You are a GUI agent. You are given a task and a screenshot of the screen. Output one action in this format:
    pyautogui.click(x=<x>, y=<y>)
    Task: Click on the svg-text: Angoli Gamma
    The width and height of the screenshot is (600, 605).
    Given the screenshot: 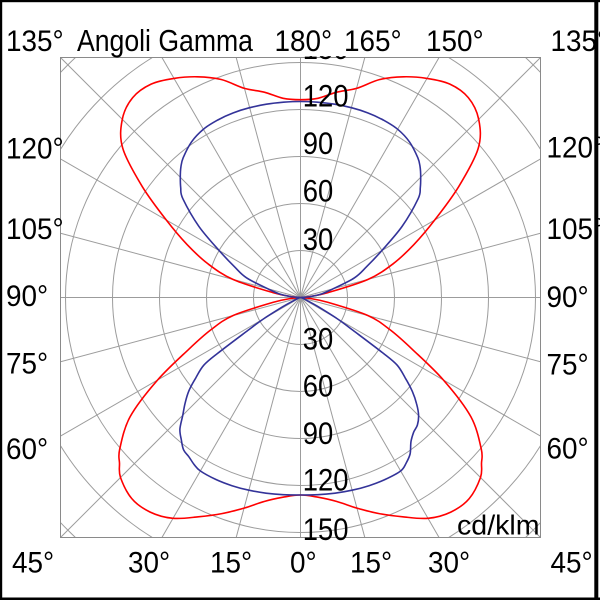 What is the action you would take?
    pyautogui.click(x=165, y=41)
    